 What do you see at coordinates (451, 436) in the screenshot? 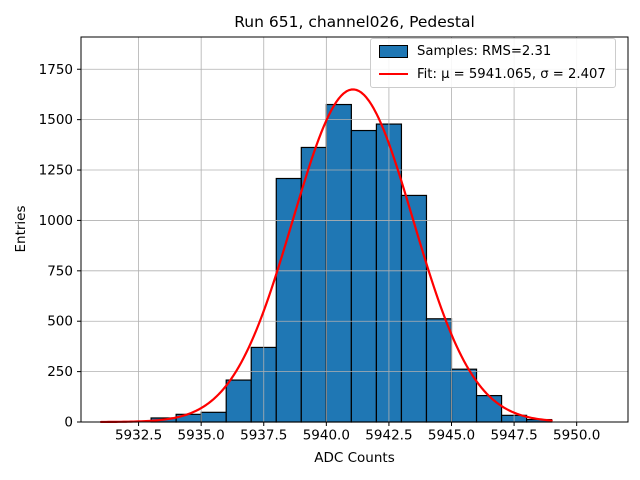
I see `x-tick-label: 5945.0` at bounding box center [451, 436].